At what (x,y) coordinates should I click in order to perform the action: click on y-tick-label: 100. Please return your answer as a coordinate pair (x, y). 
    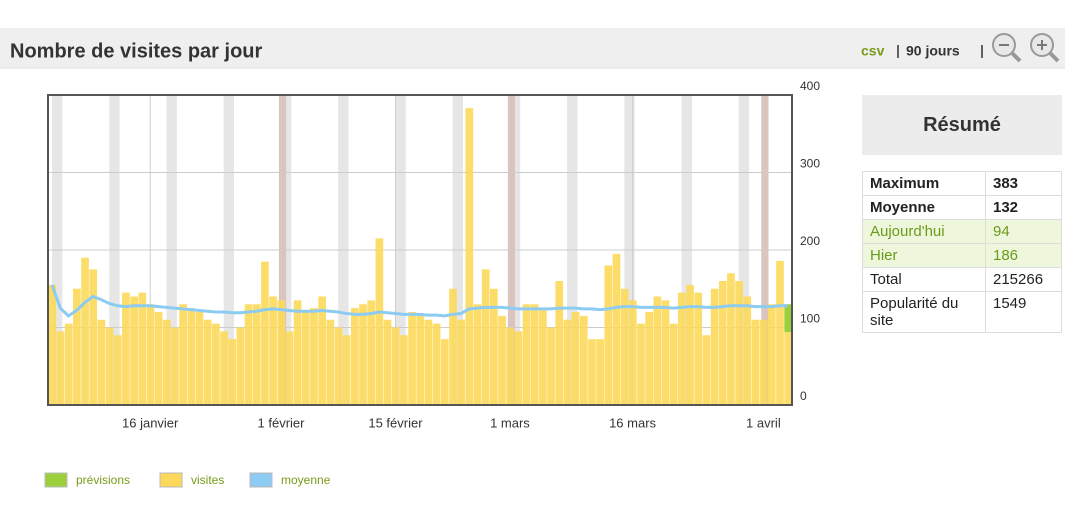
    Looking at the image, I should click on (810, 319).